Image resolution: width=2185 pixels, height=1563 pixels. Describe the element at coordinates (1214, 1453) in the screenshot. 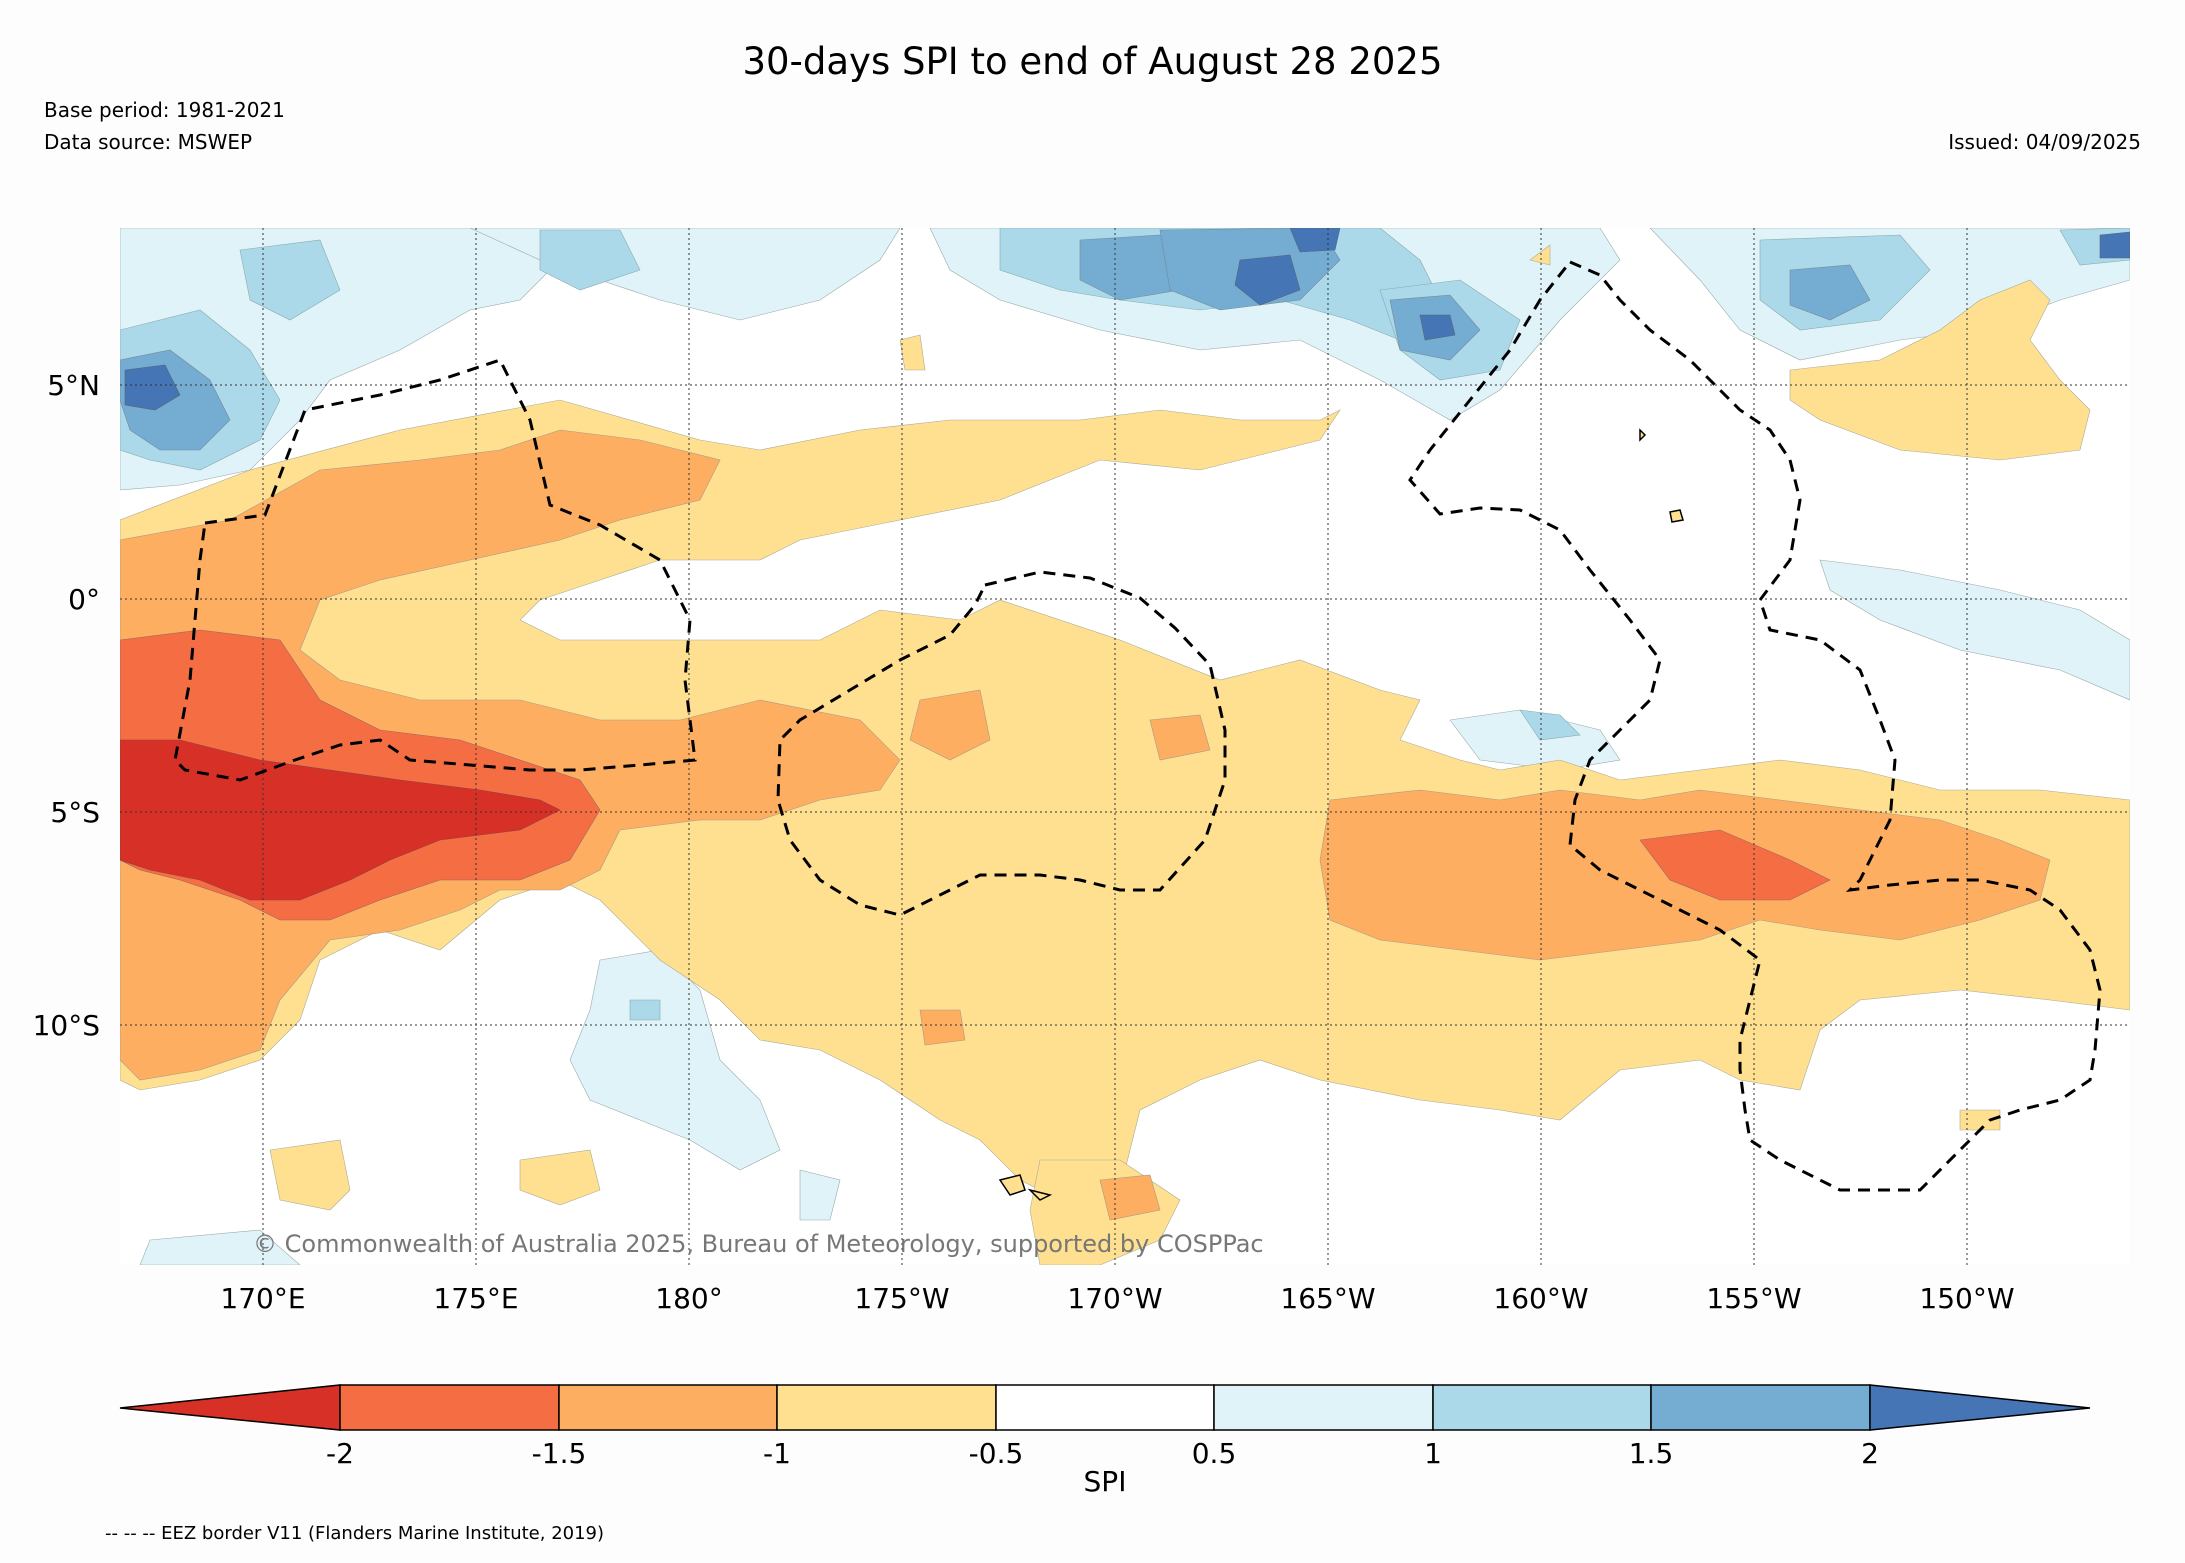

I see `colorbar-tick: 0.5` at that location.